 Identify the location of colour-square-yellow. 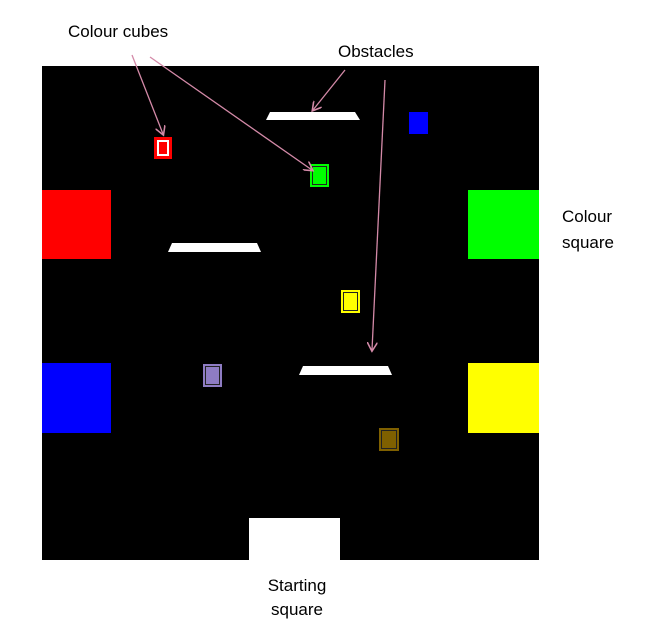
(503, 398).